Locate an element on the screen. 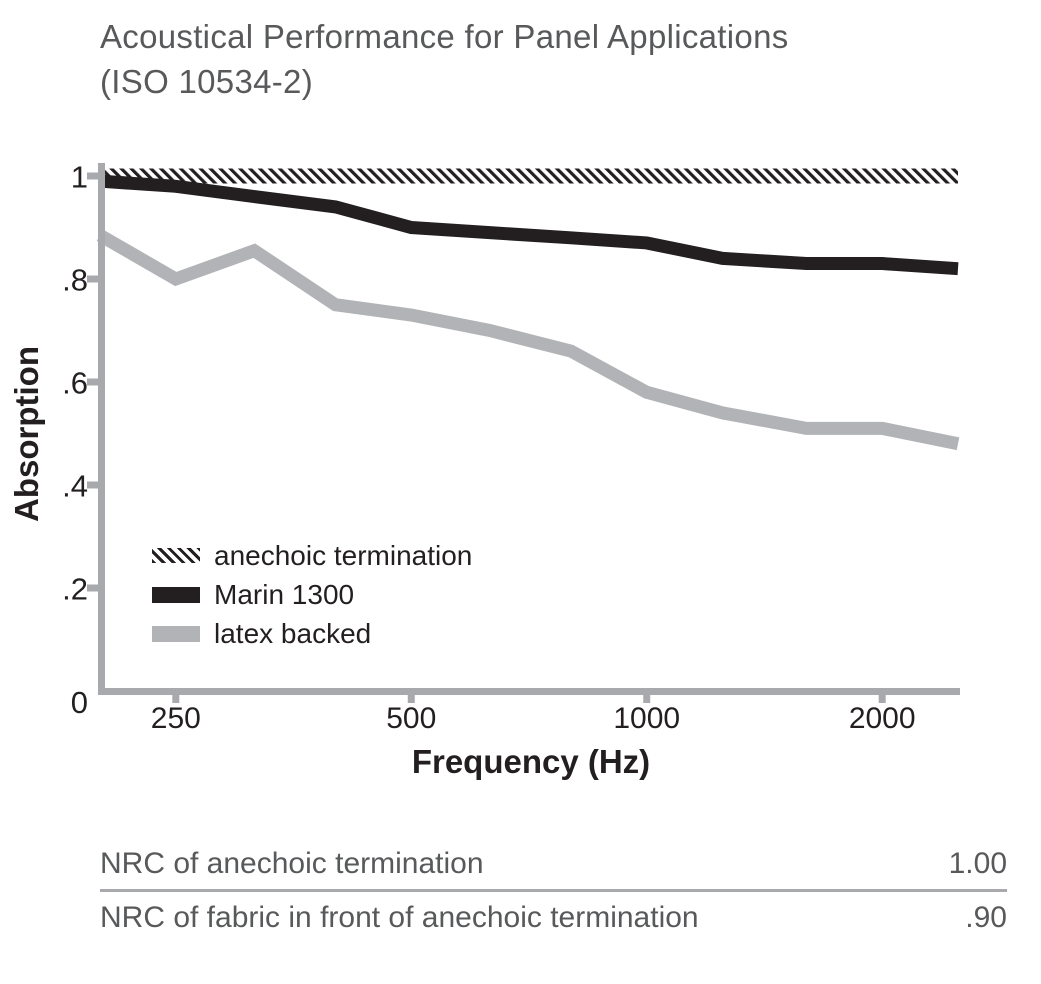  legend-item-latex-backed: latex backed is located at coordinates (312, 633).